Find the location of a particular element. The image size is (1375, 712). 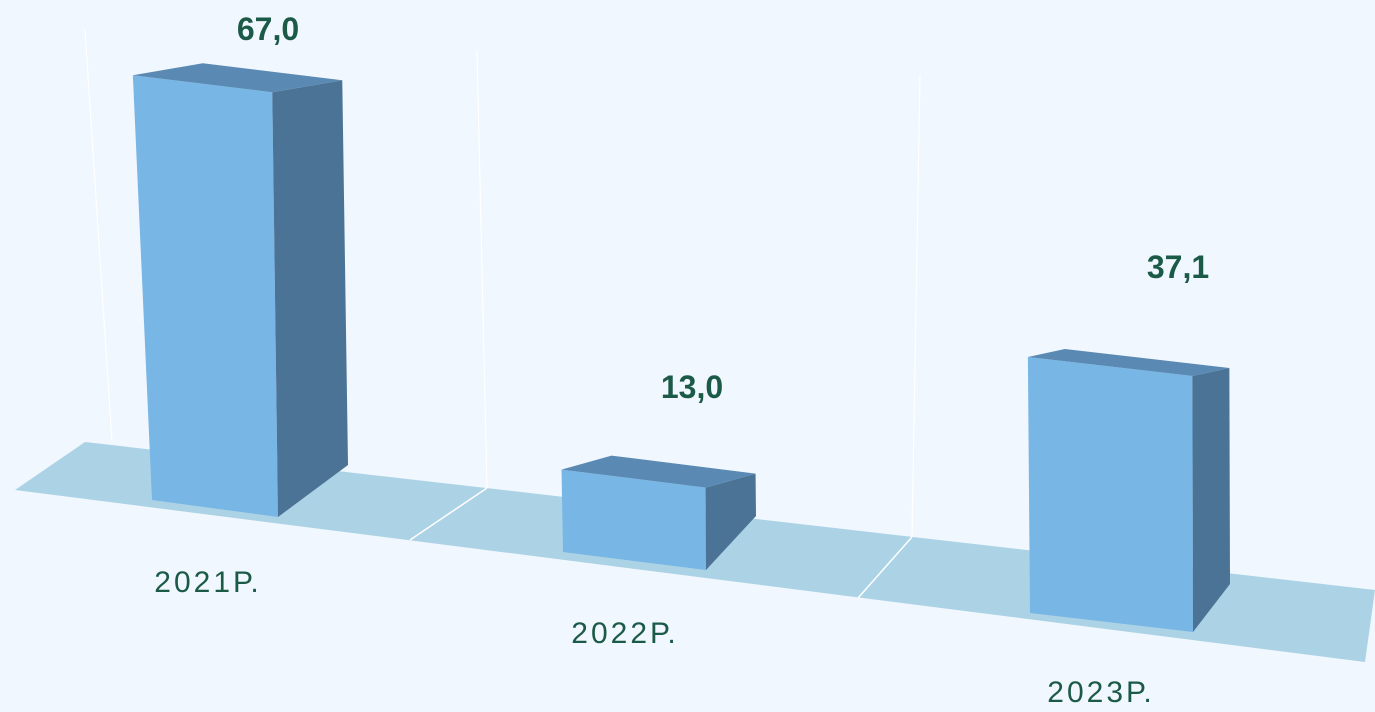

category-label-1: 2022Р. is located at coordinates (624, 633).